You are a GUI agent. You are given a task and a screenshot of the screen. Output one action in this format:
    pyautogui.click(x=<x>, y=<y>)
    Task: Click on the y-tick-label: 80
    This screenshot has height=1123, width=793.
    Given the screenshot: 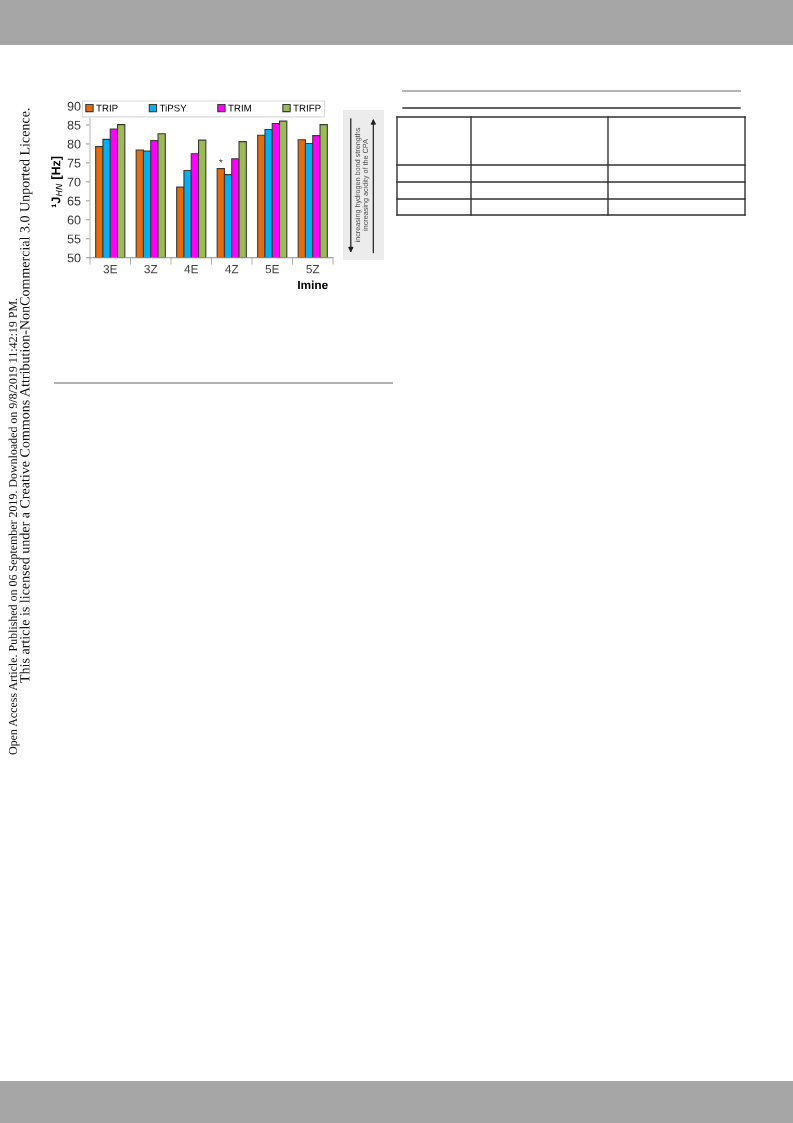 What is the action you would take?
    pyautogui.click(x=74, y=144)
    